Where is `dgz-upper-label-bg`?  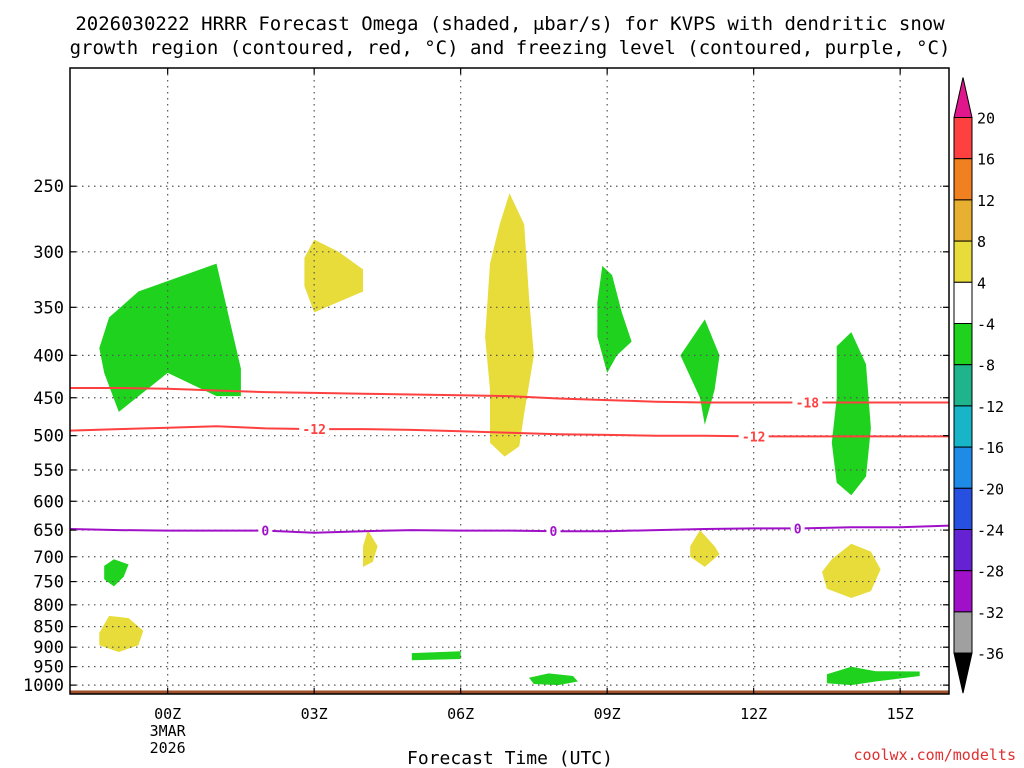 dgz-upper-label-bg is located at coordinates (807, 402).